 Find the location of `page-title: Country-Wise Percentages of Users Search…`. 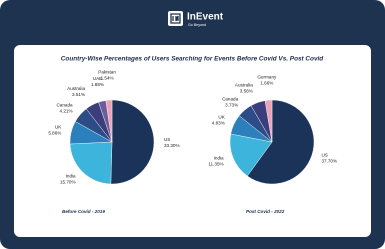

page-title: Country-Wise Percentages of Users Search… is located at coordinates (192, 59).